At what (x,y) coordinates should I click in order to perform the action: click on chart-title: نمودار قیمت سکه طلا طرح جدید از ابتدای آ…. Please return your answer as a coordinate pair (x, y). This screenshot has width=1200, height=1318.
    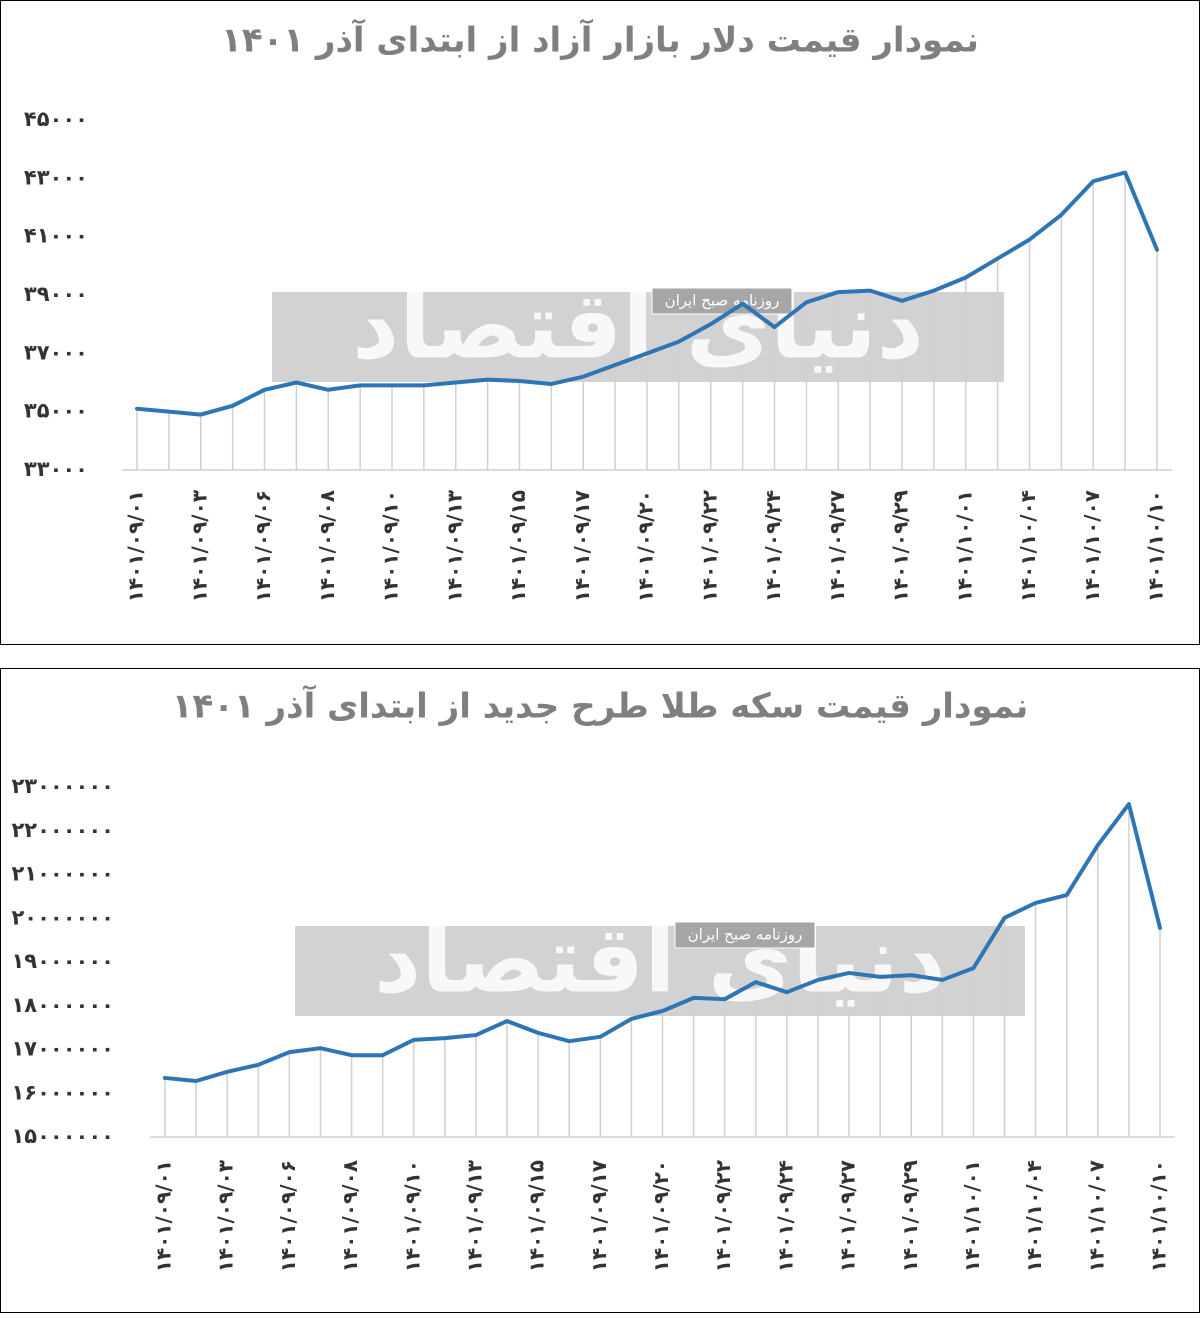
    Looking at the image, I should click on (600, 706).